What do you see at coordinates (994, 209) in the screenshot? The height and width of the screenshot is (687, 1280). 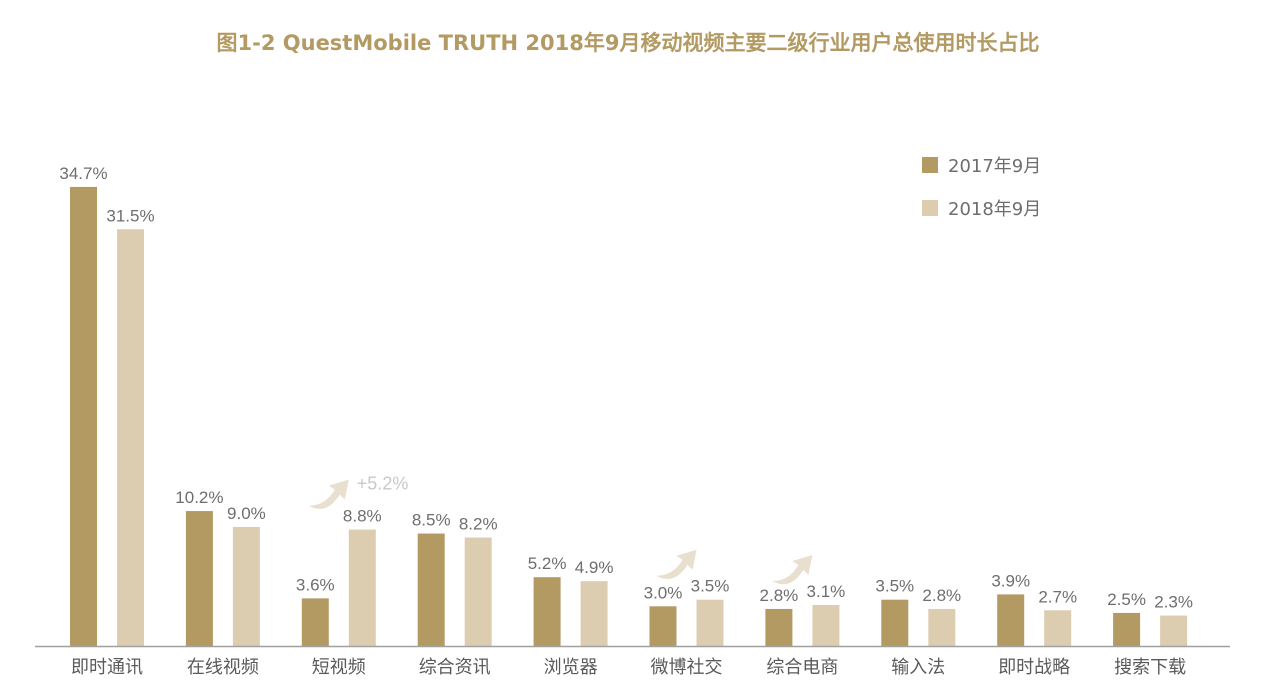 I see `legend-label-2018: 2018年9月` at bounding box center [994, 209].